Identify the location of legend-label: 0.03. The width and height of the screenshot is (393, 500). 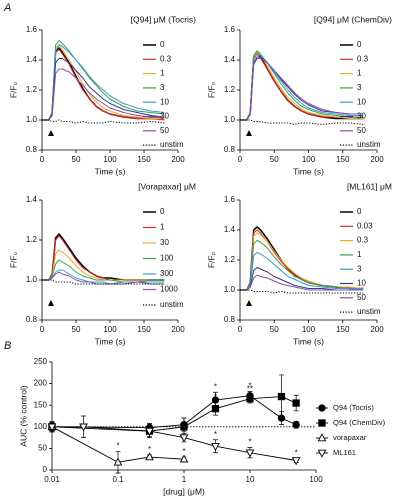
(365, 225).